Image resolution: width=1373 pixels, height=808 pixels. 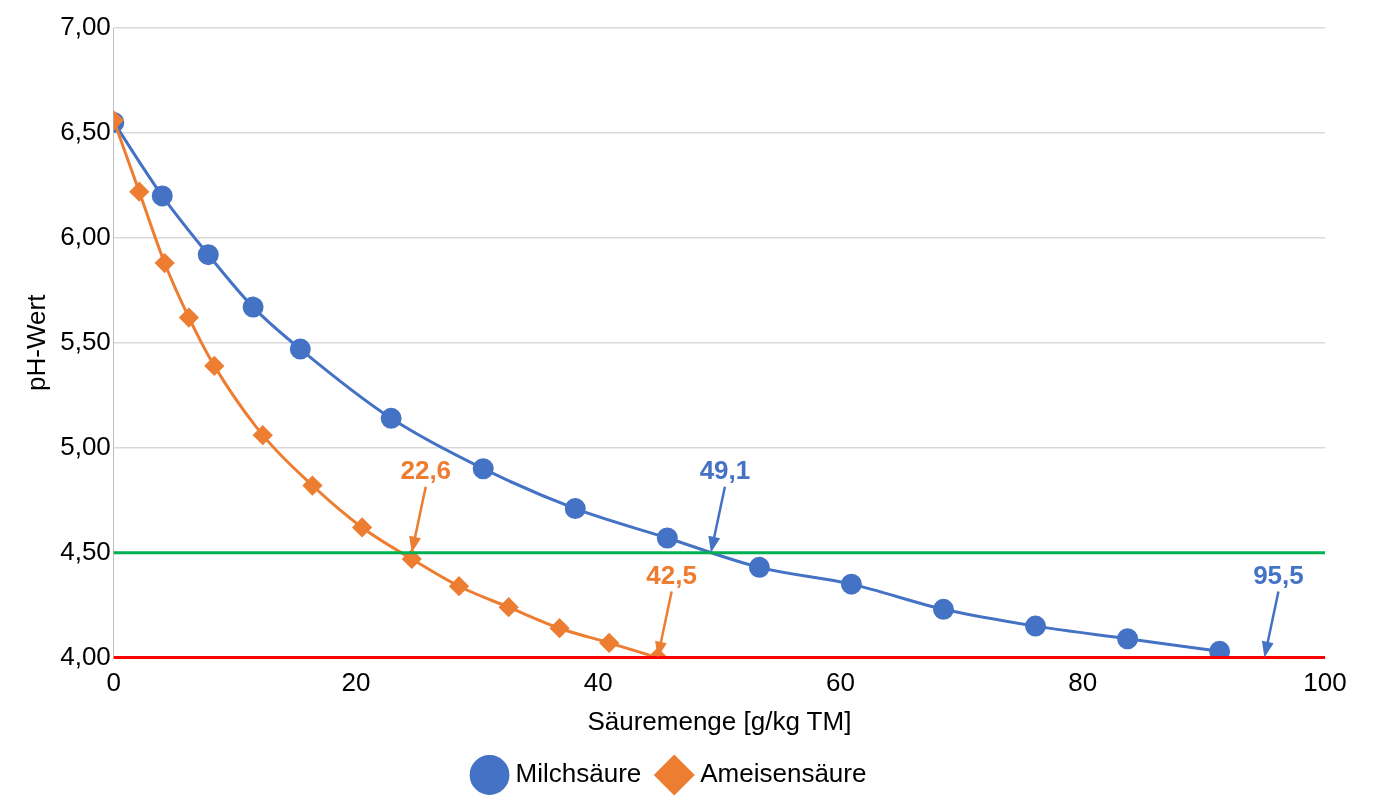 I want to click on x-tick-label: 40, so click(x=598, y=682).